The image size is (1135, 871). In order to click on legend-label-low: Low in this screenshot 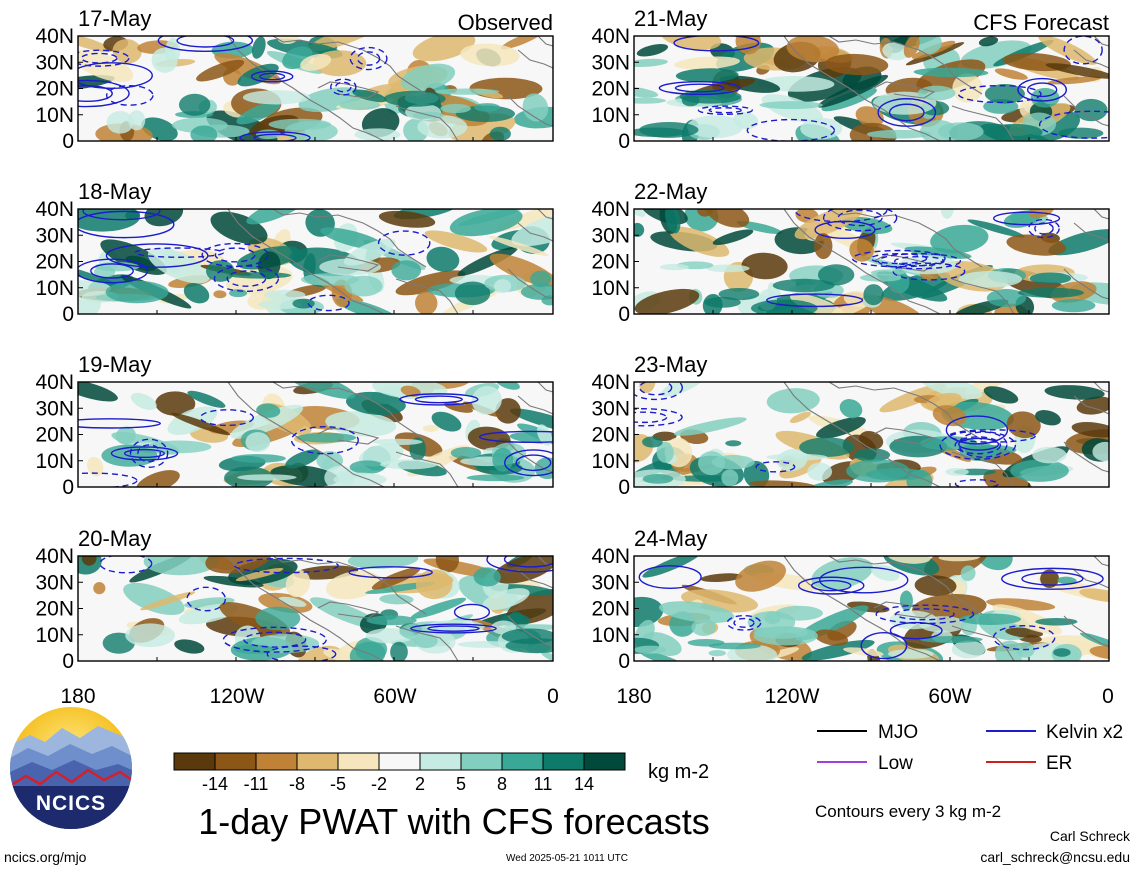, I will do `click(895, 763)`.